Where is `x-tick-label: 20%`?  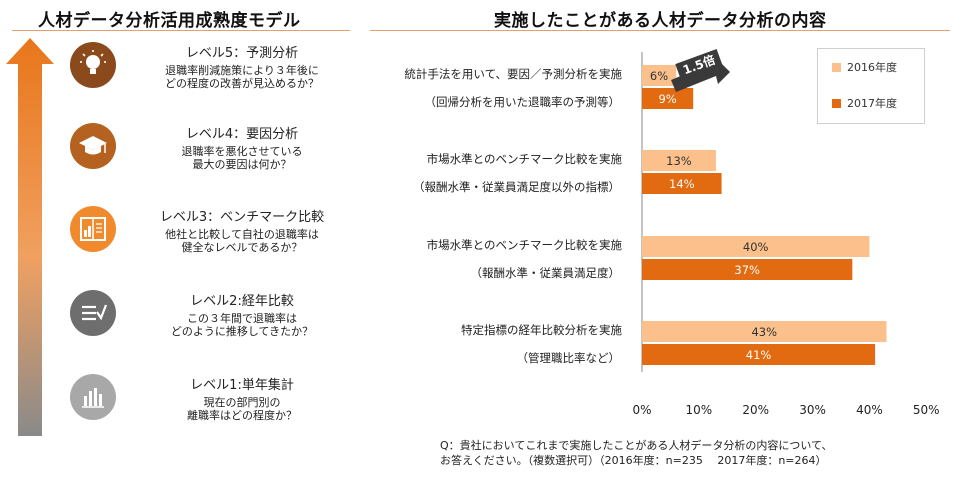
x-tick-label: 20% is located at coordinates (755, 410).